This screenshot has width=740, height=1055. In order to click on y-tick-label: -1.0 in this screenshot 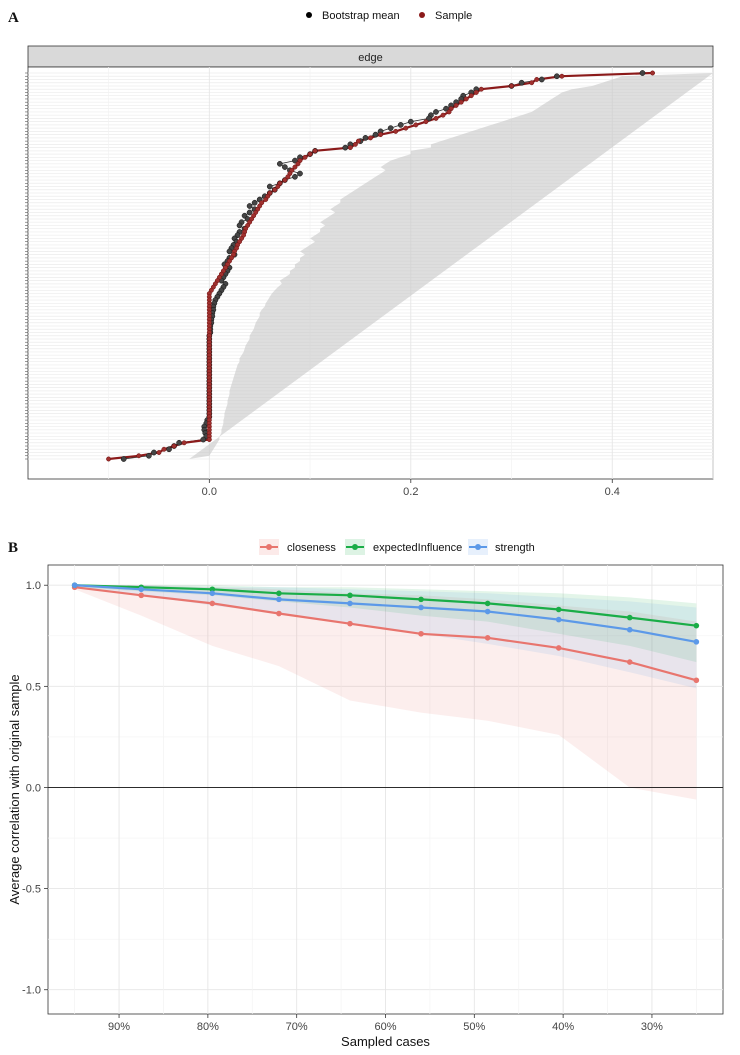, I will do `click(31, 991)`.